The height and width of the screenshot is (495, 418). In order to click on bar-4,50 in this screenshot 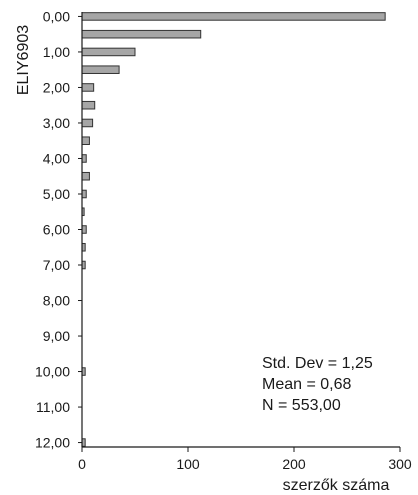, I will do `click(85, 176)`.